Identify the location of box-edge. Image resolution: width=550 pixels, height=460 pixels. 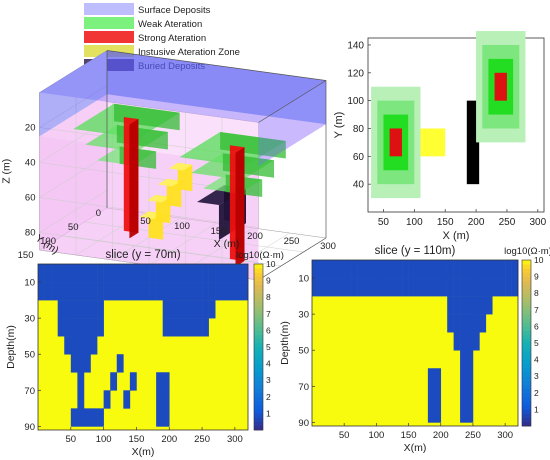
(216, 65).